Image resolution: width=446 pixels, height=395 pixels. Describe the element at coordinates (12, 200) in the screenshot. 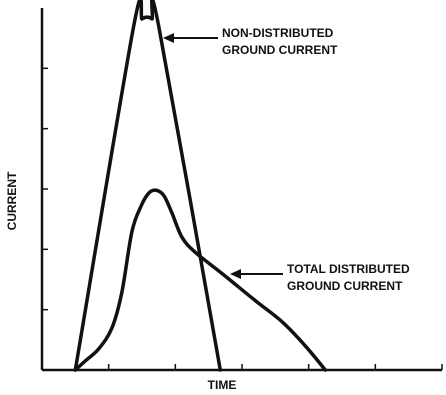

I see `y-axis-title: CURRENT` at that location.